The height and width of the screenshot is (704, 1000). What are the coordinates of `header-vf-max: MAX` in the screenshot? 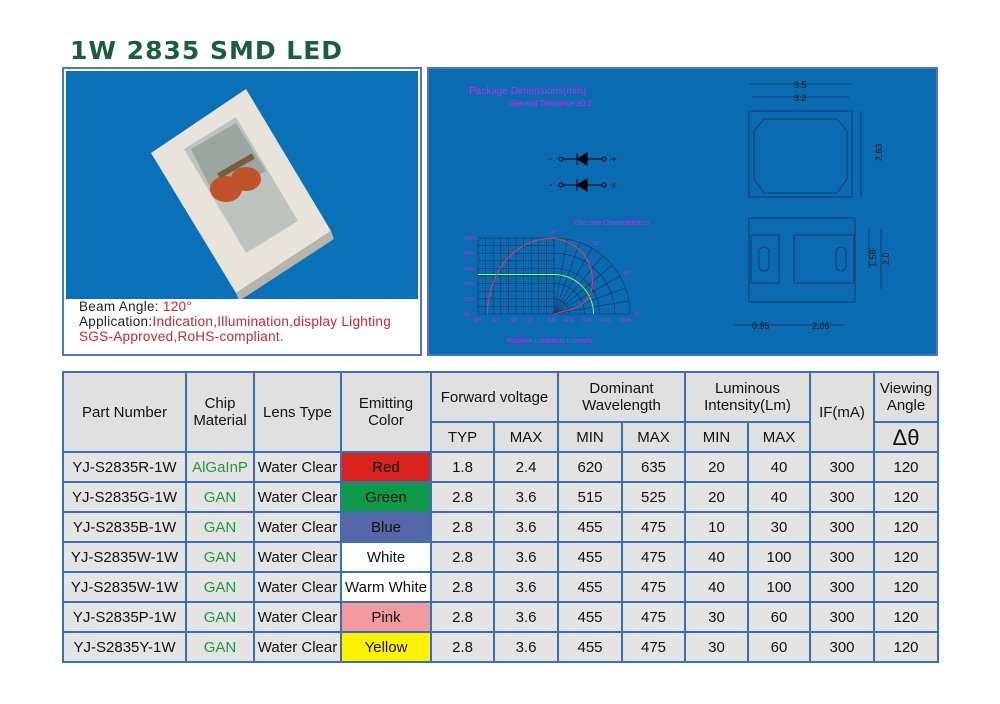 It's located at (526, 437).